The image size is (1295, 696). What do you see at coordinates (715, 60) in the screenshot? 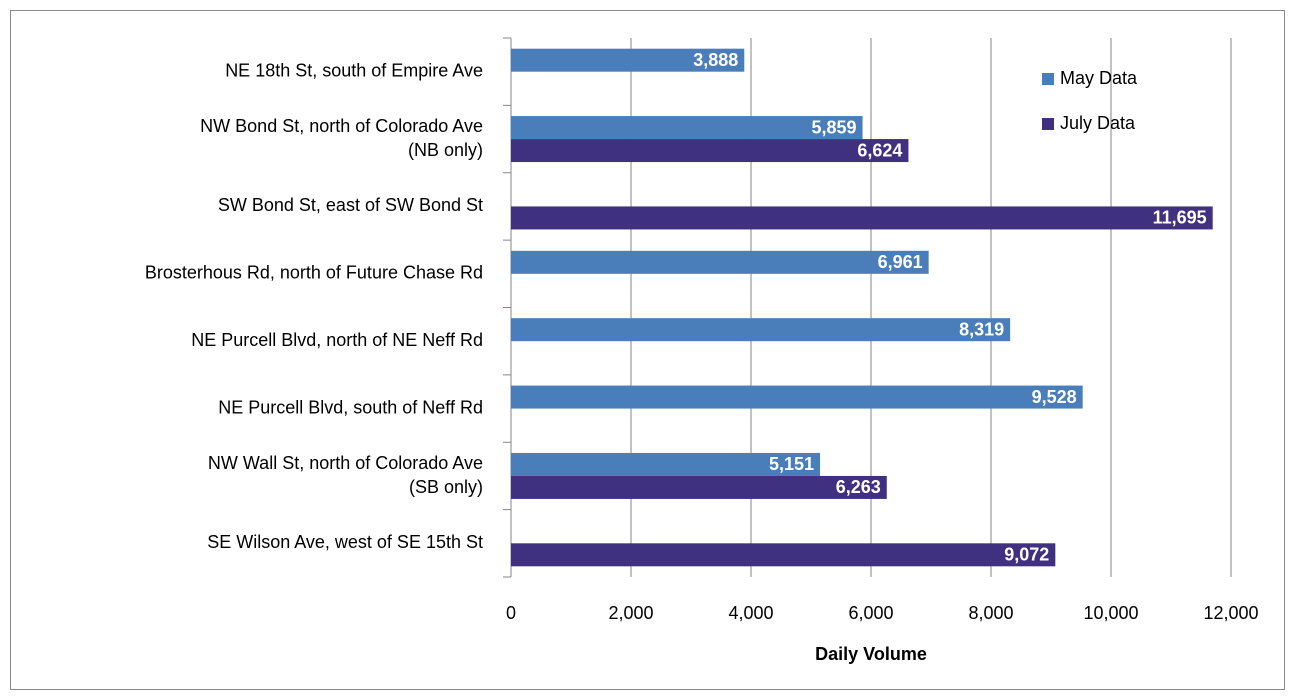
I see `value-label: 3,888` at bounding box center [715, 60].